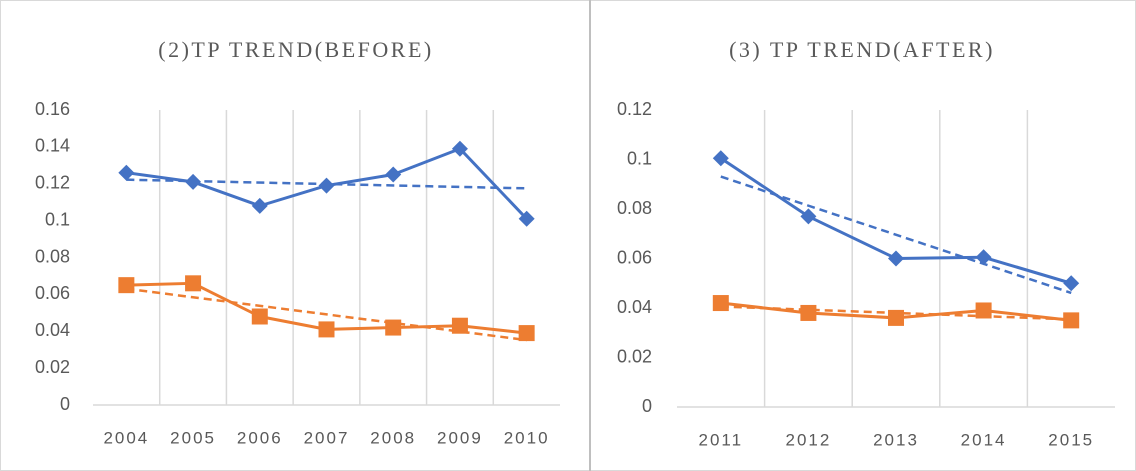 The image size is (1136, 471). Describe the element at coordinates (862, 49) in the screenshot. I see `chart-title: (3) TP TREND(AFTER)` at that location.